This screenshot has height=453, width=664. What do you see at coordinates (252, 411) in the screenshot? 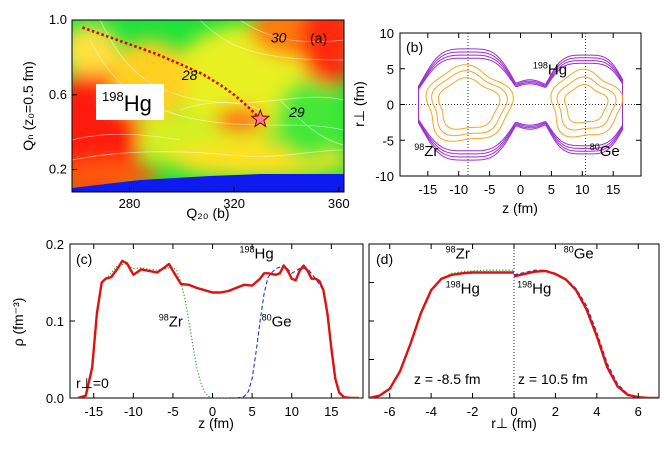
I see `c-xtick-label: 5` at bounding box center [252, 411].